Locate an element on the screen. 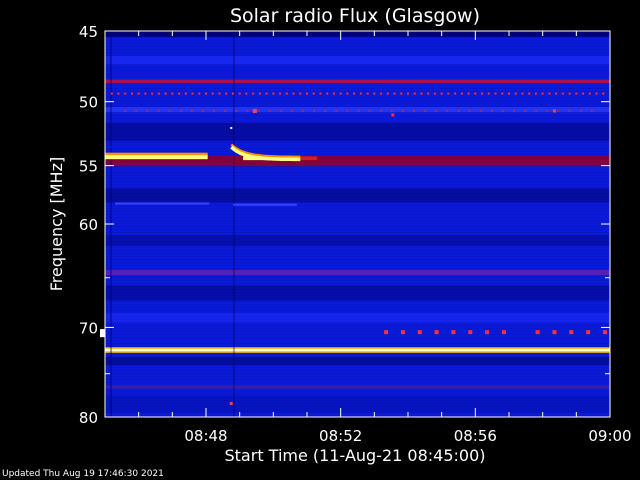  chart-title: Solar radio Flux (Glasgow) is located at coordinates (355, 16).